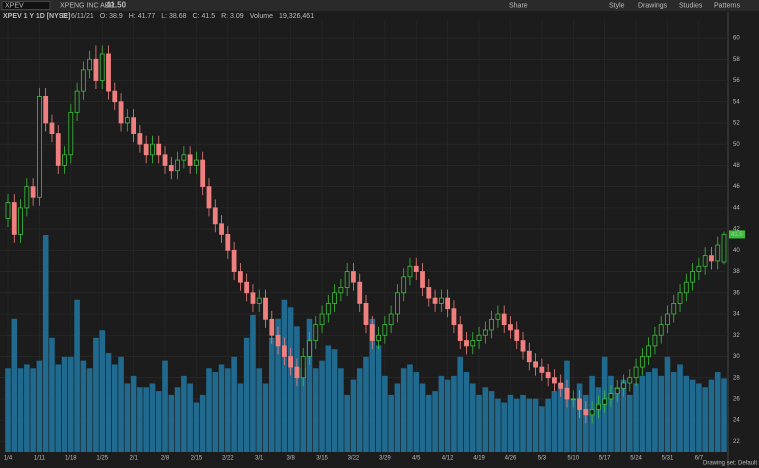 The height and width of the screenshot is (468, 759). Describe the element at coordinates (727, 5) in the screenshot. I see `button: Patterns` at that location.